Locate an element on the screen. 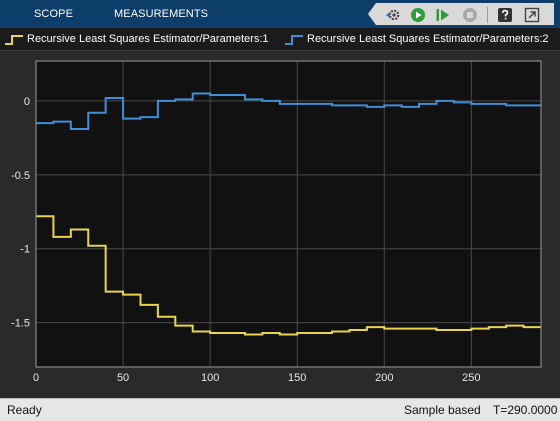  sample-mode-label: Sample based is located at coordinates (442, 410).